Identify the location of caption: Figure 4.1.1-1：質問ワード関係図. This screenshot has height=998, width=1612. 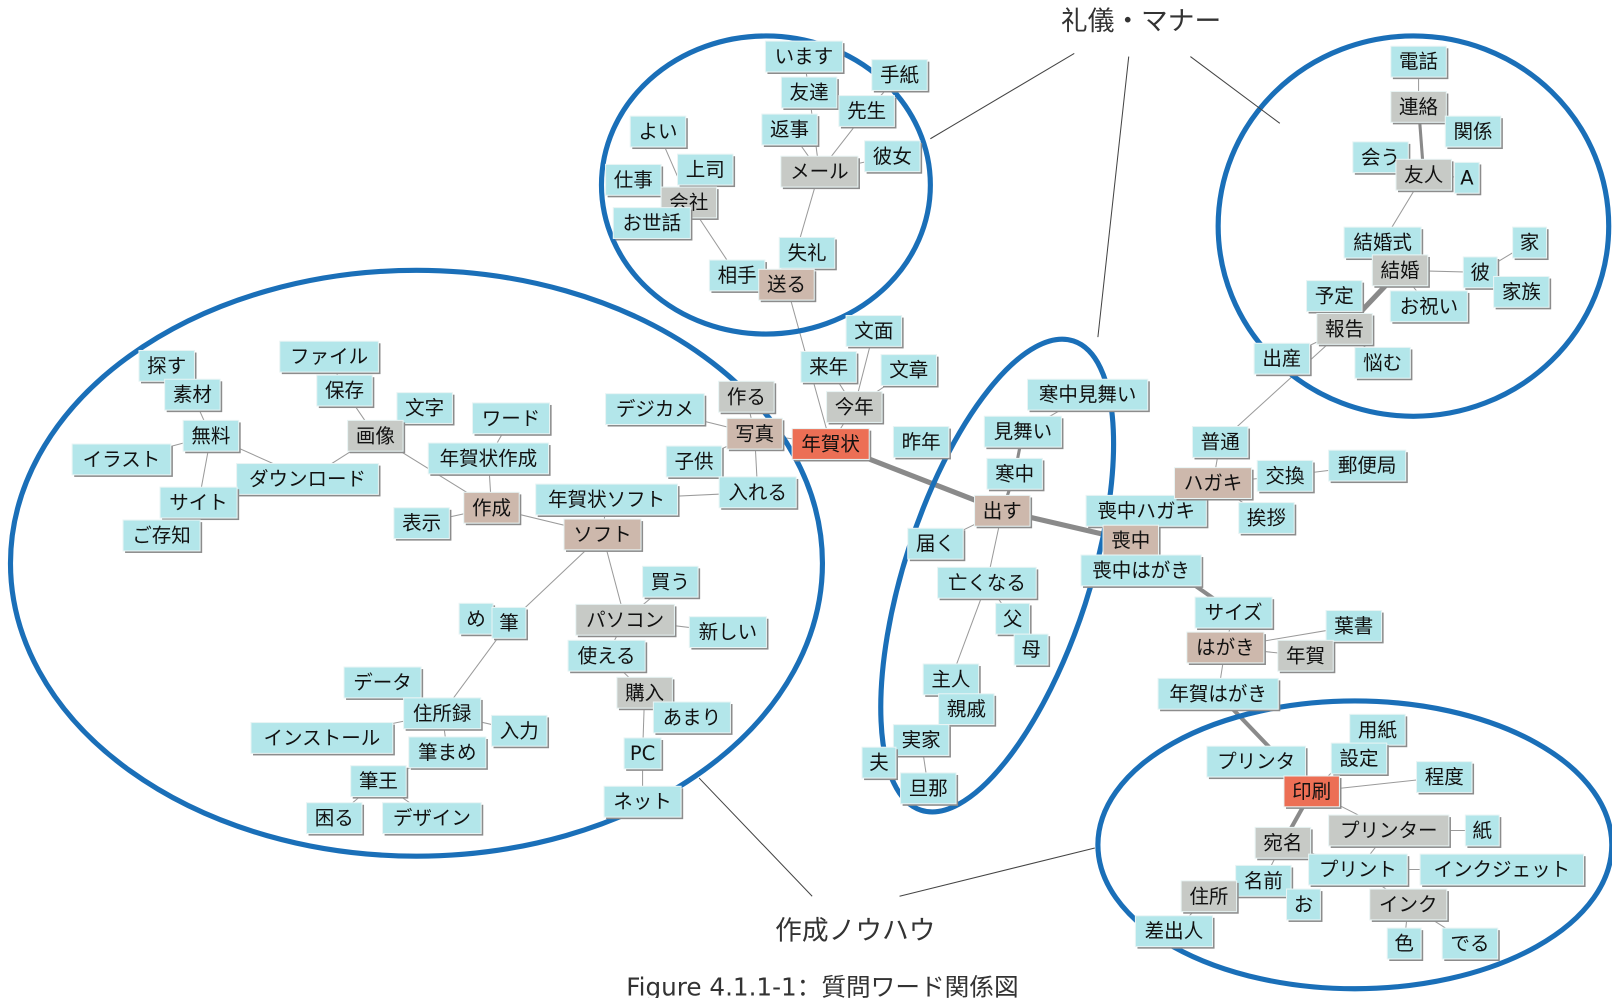
(822, 985).